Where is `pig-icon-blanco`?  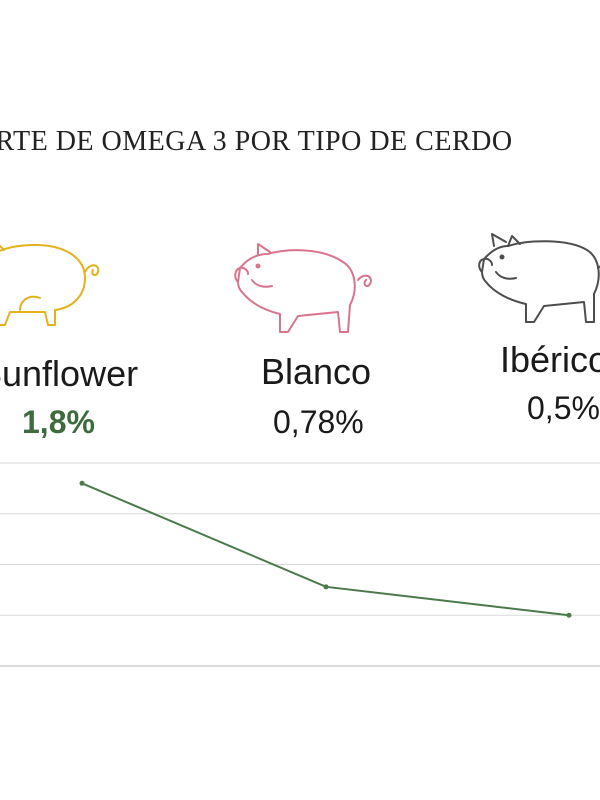 pig-icon-blanco is located at coordinates (303, 290).